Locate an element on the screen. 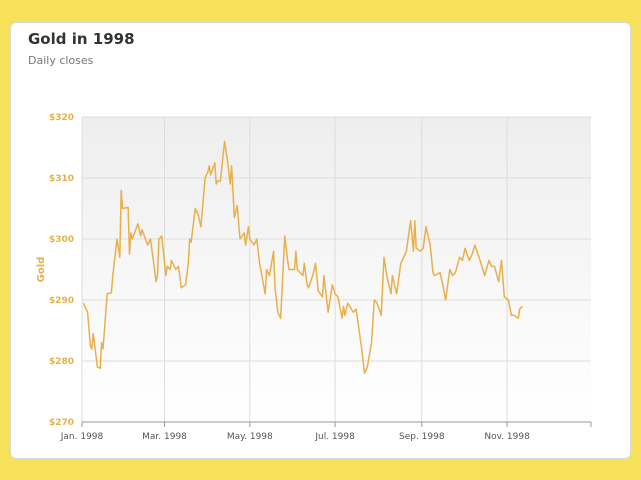 This screenshot has height=480, width=641. y-axis: $270 $280 $290 $300 $310 $320 is located at coordinates (61, 270).